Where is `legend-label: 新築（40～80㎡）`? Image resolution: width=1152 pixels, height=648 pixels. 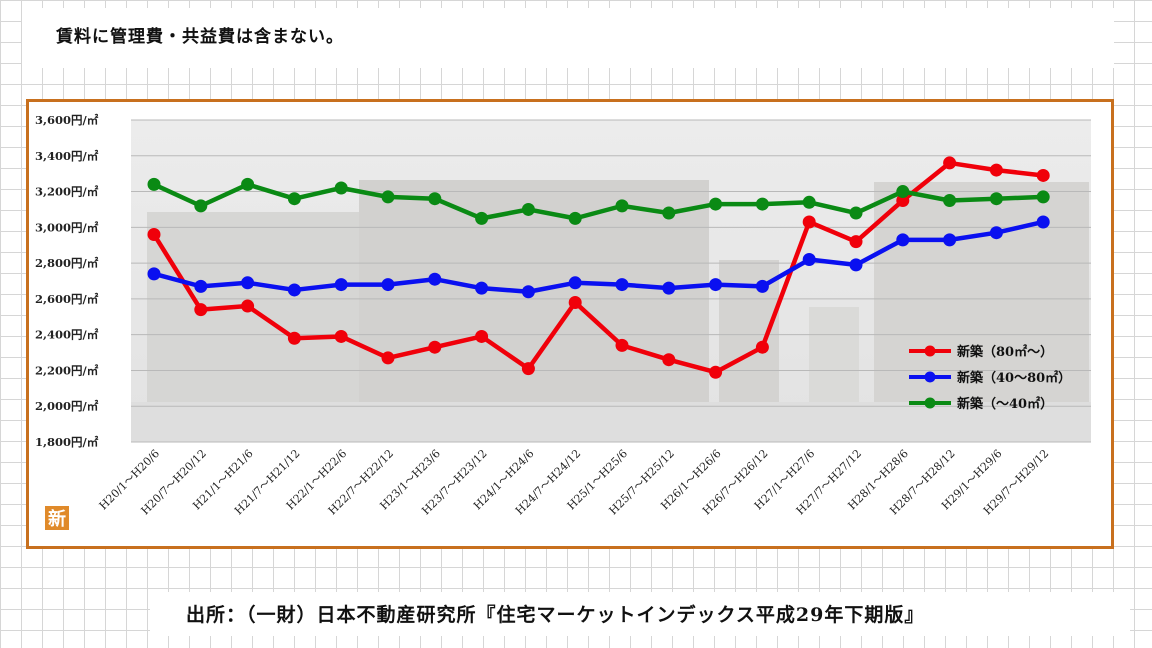
legend-label: 新築（40～80㎡） is located at coordinates (1014, 378).